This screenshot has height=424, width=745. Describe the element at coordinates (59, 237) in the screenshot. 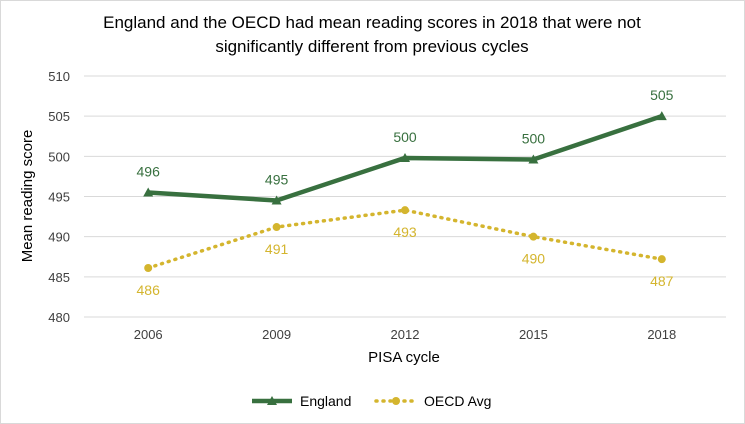

I see `y-tick-label: 490` at that location.